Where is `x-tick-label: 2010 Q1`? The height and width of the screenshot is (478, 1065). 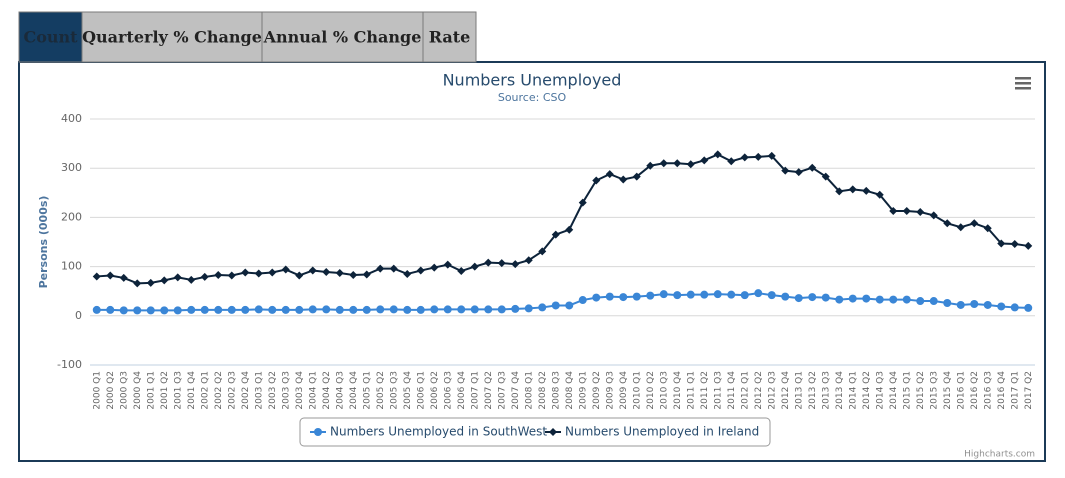
x-tick-label: 2010 Q1 is located at coordinates (637, 390).